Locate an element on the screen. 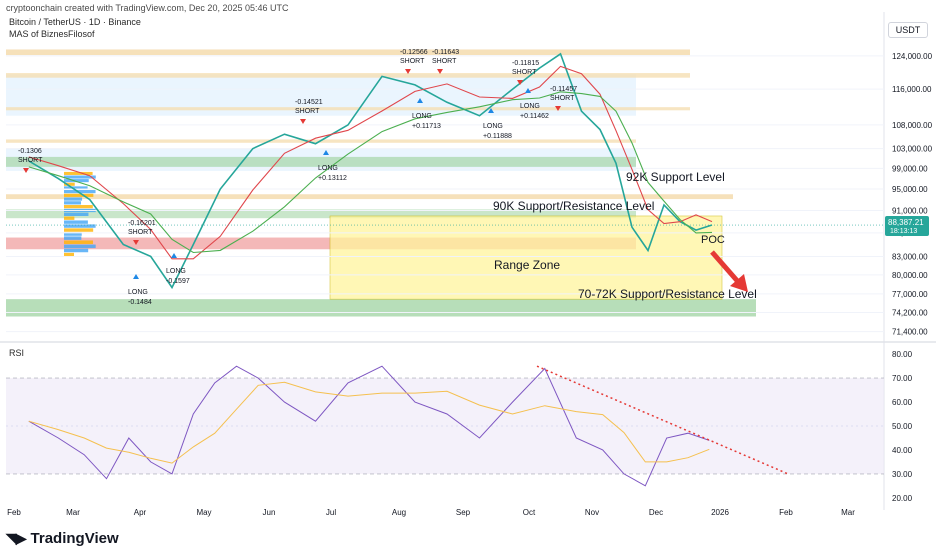  chart-symbol-title: Bitcoin / TetherUS · 1D · Binance is located at coordinates (75, 22).